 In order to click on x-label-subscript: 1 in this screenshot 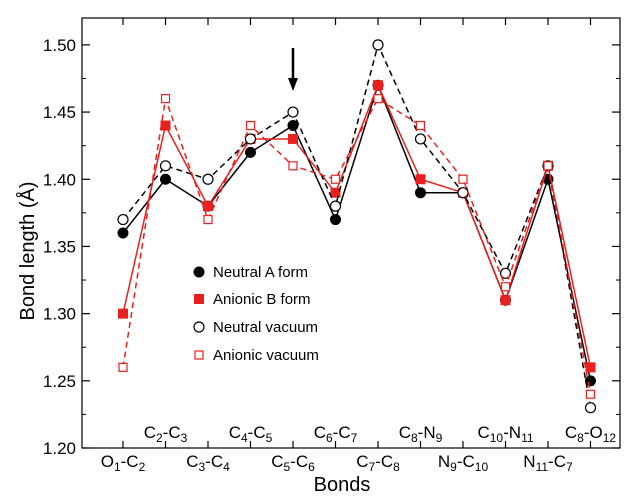, I will do `click(117, 467)`.